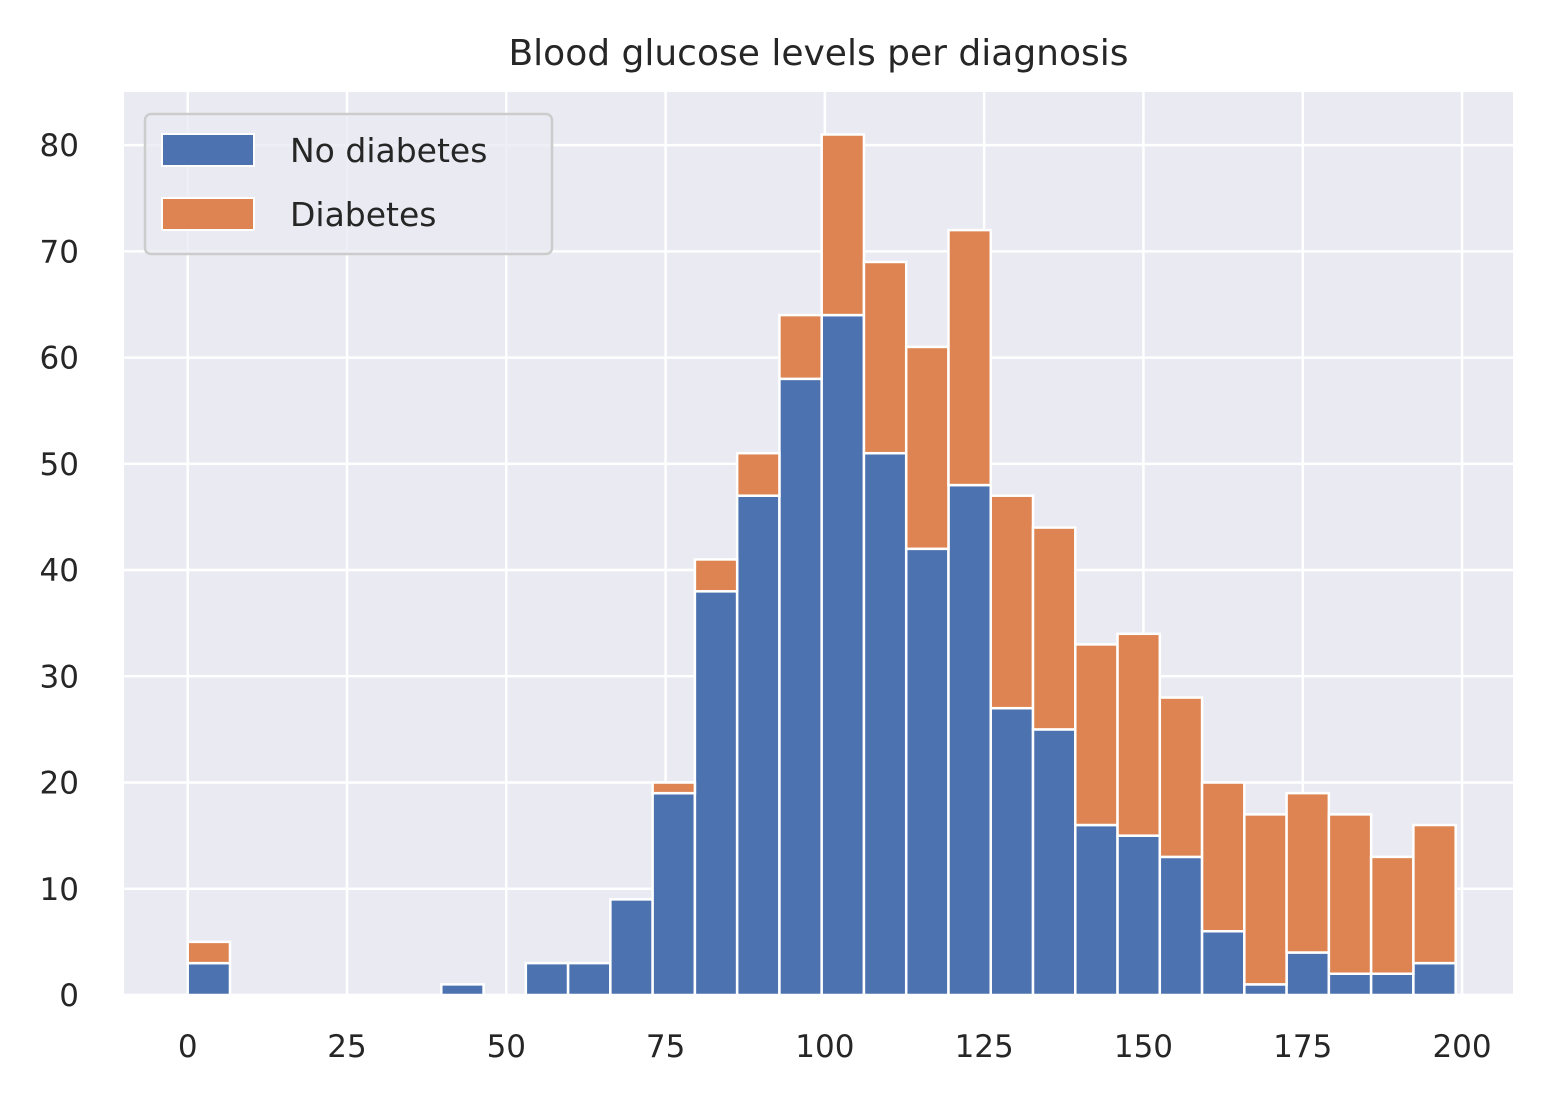  What do you see at coordinates (208, 214) in the screenshot?
I see `legend-swatch-diabetes` at bounding box center [208, 214].